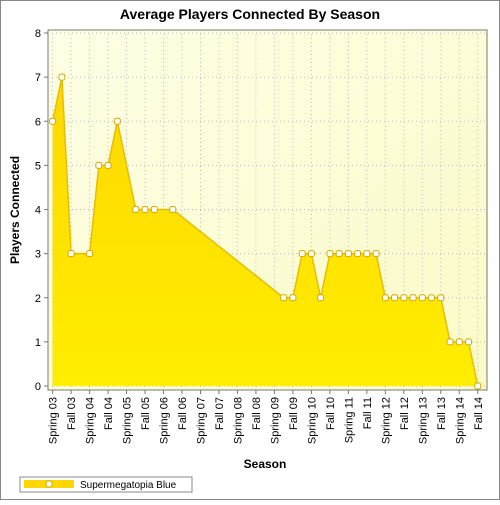  What do you see at coordinates (265, 464) in the screenshot?
I see `x-axis-title: Season` at bounding box center [265, 464].